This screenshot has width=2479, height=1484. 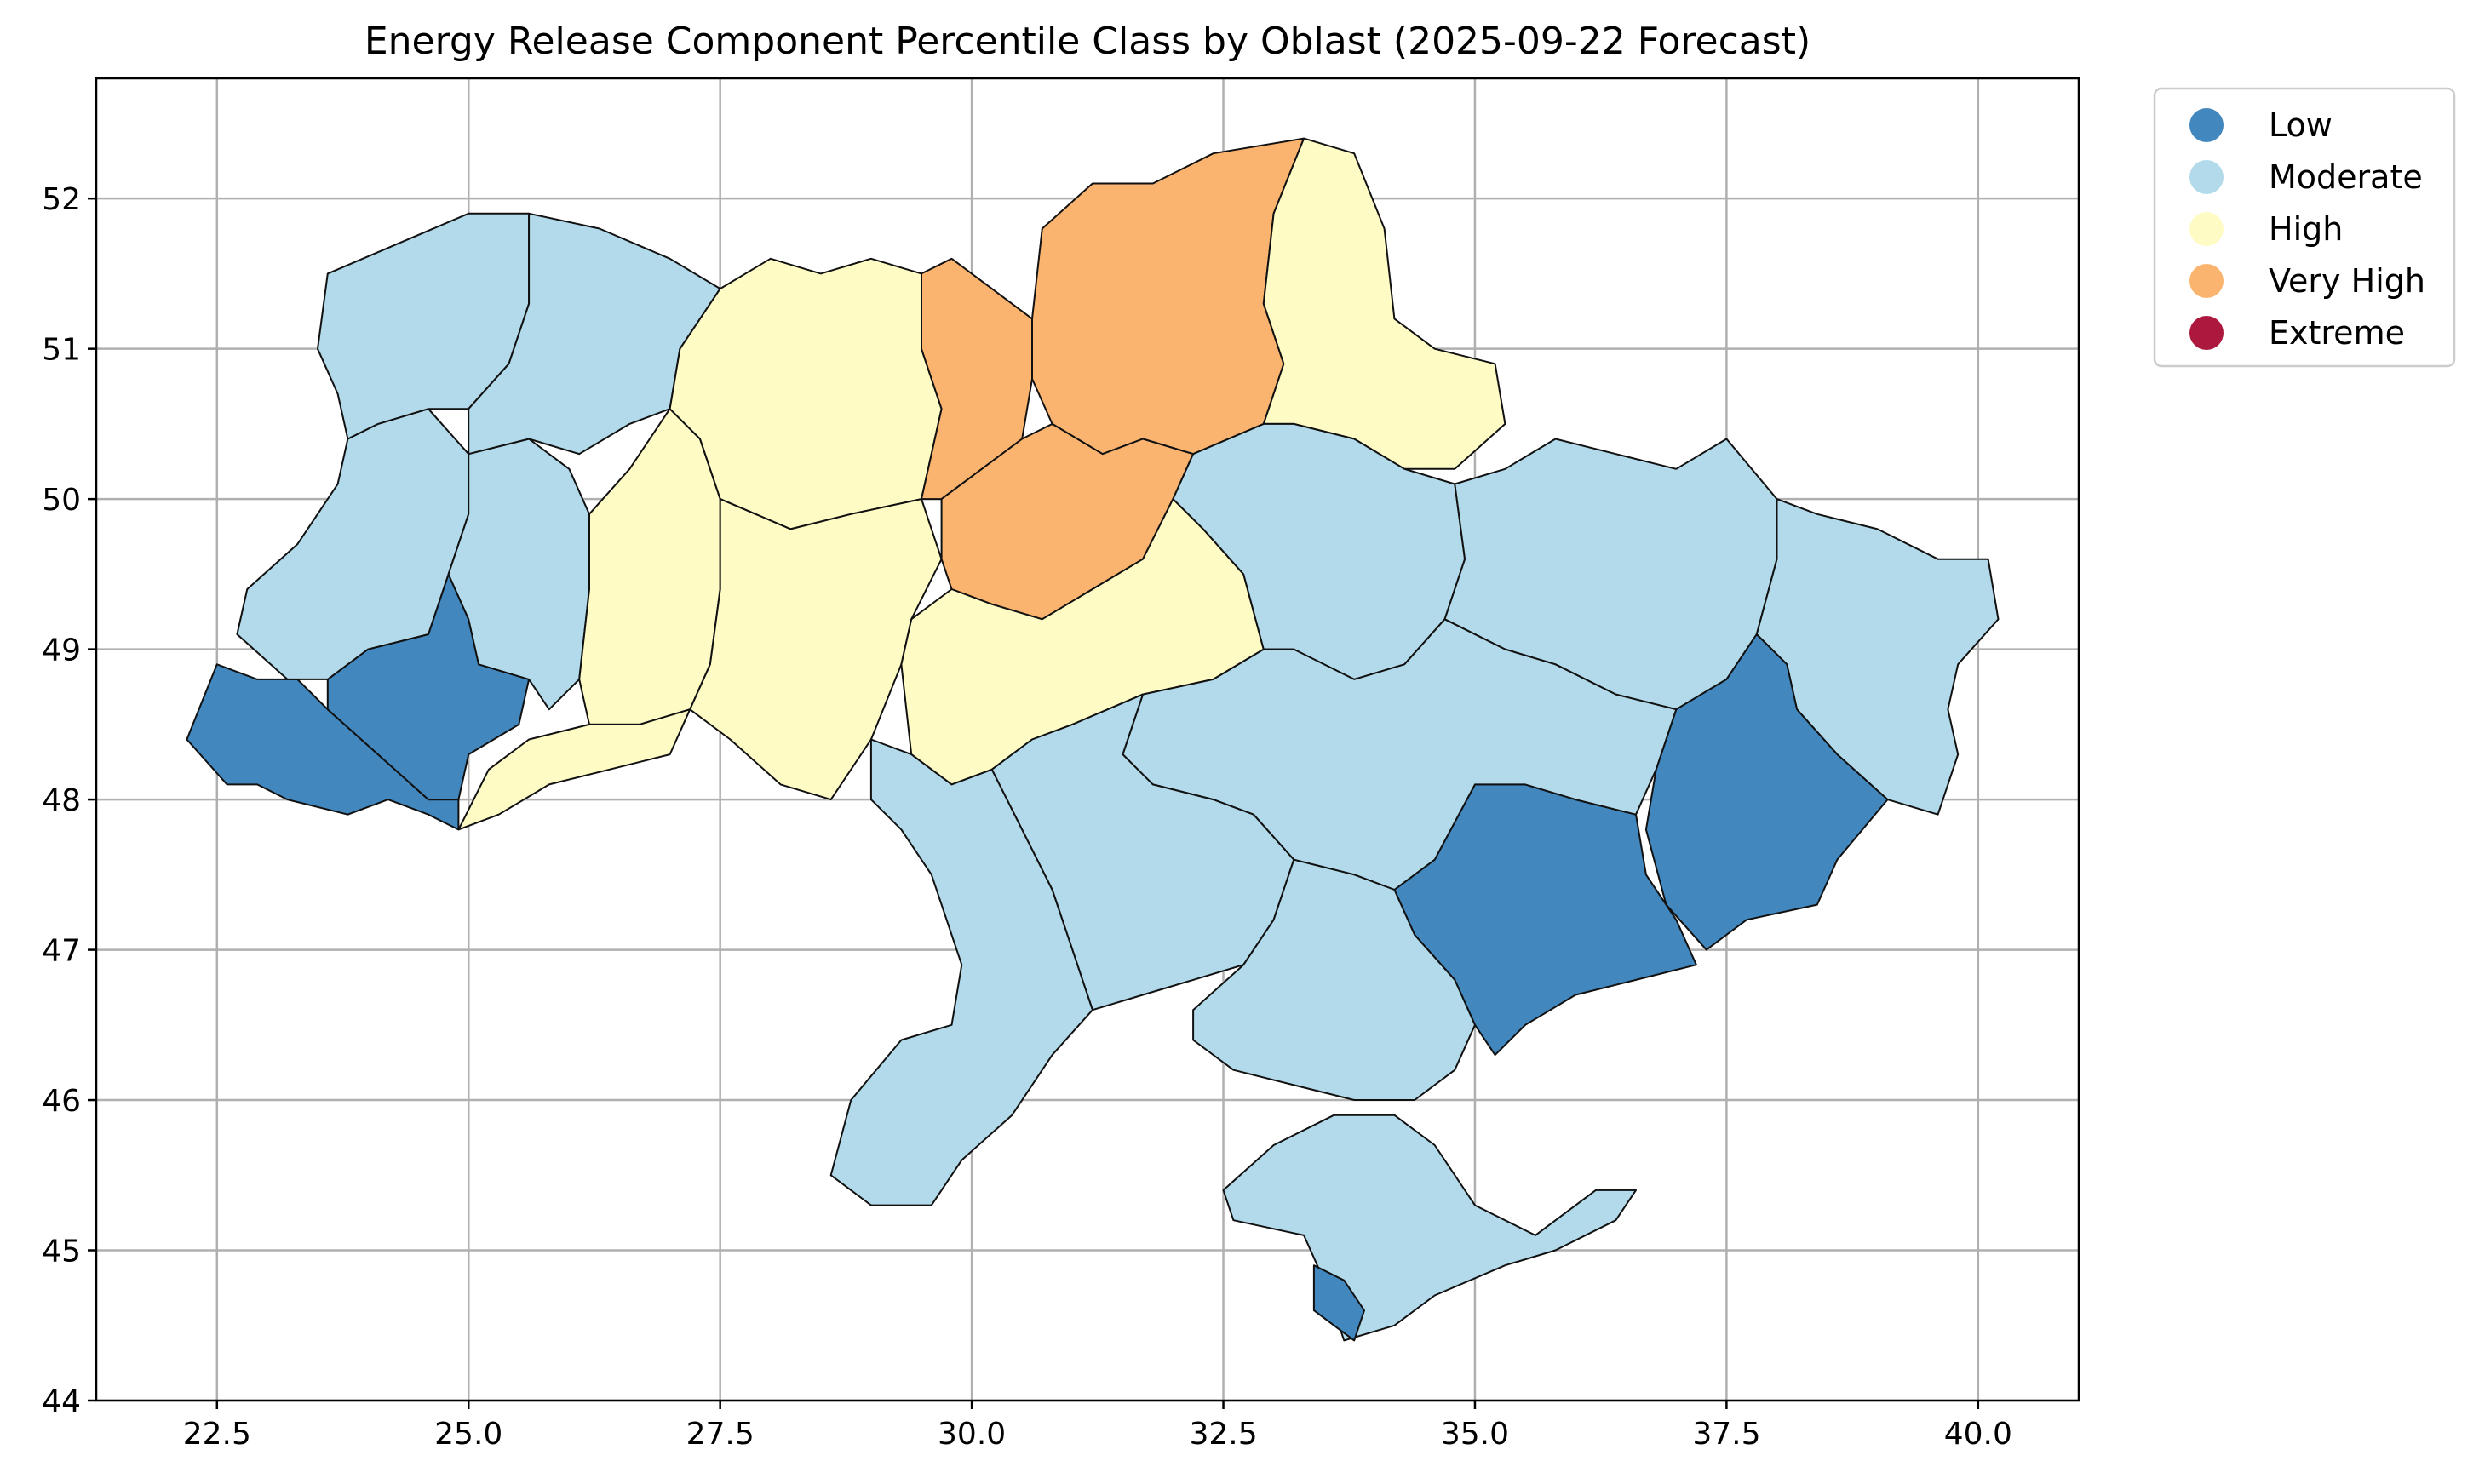 What do you see at coordinates (61, 800) in the screenshot?
I see `y-tick-label: 48` at bounding box center [61, 800].